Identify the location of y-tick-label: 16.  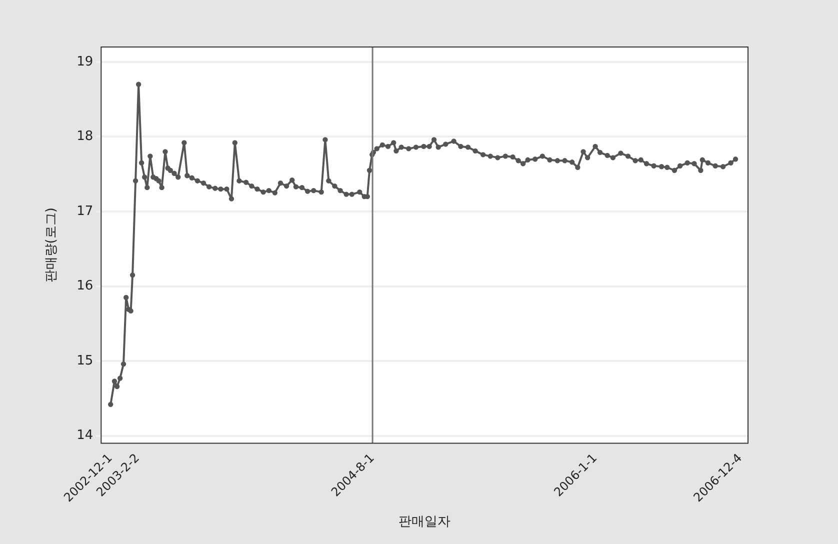
(85, 286).